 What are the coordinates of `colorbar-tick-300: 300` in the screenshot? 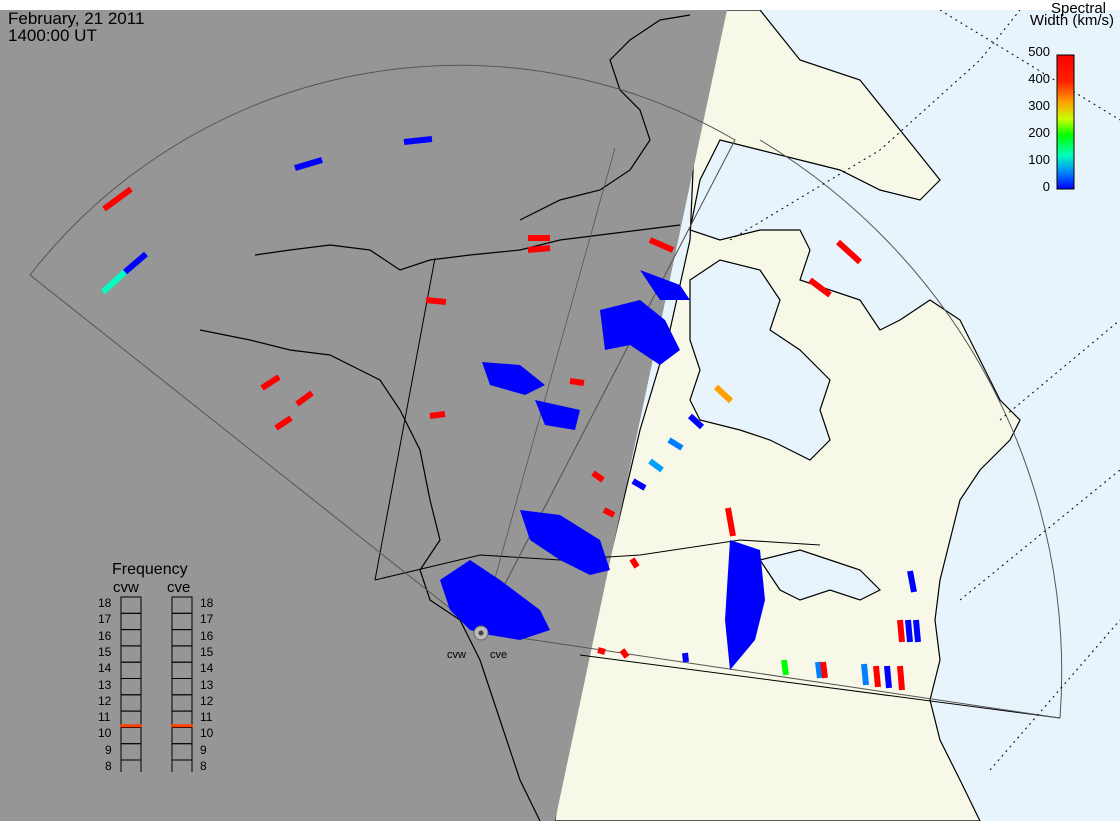 It's located at (1039, 105).